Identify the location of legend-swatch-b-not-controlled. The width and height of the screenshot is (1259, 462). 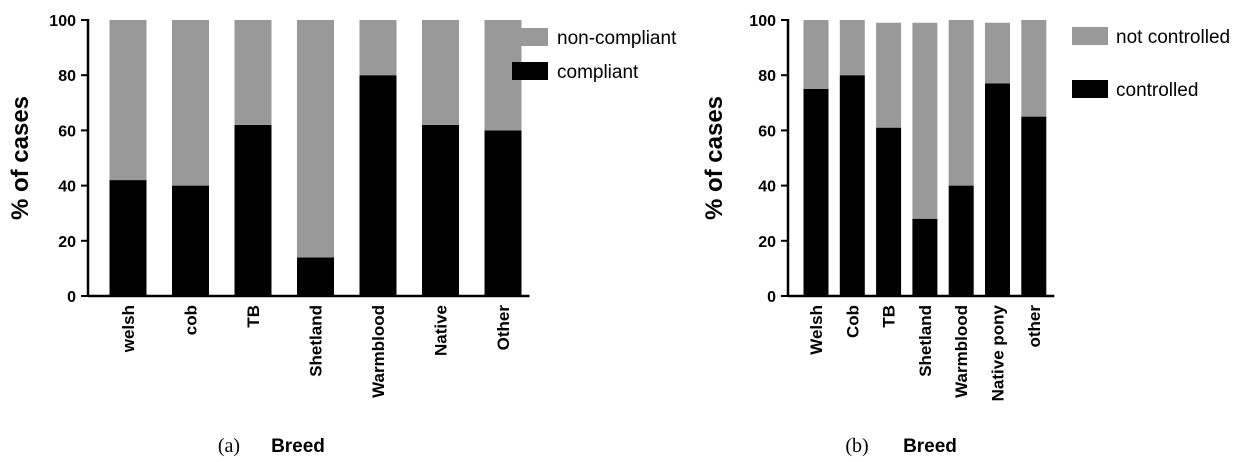
(1090, 36).